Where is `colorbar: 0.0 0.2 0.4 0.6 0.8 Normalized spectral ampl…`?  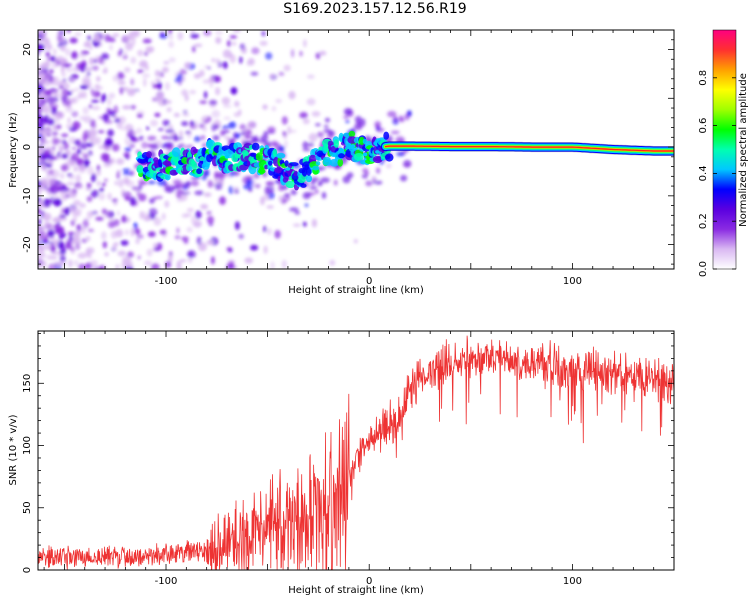 colorbar: 0.0 0.2 0.4 0.6 0.8 Normalized spectral ampl… is located at coordinates (723, 153).